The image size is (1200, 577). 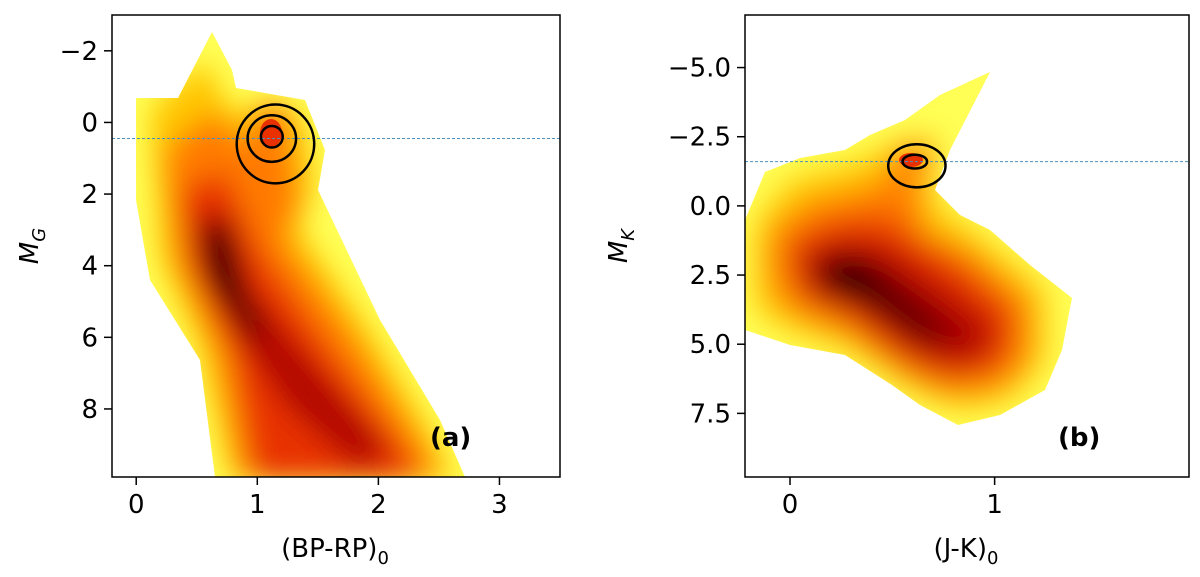 I want to click on panel-b-contour-inner, so click(x=915, y=161).